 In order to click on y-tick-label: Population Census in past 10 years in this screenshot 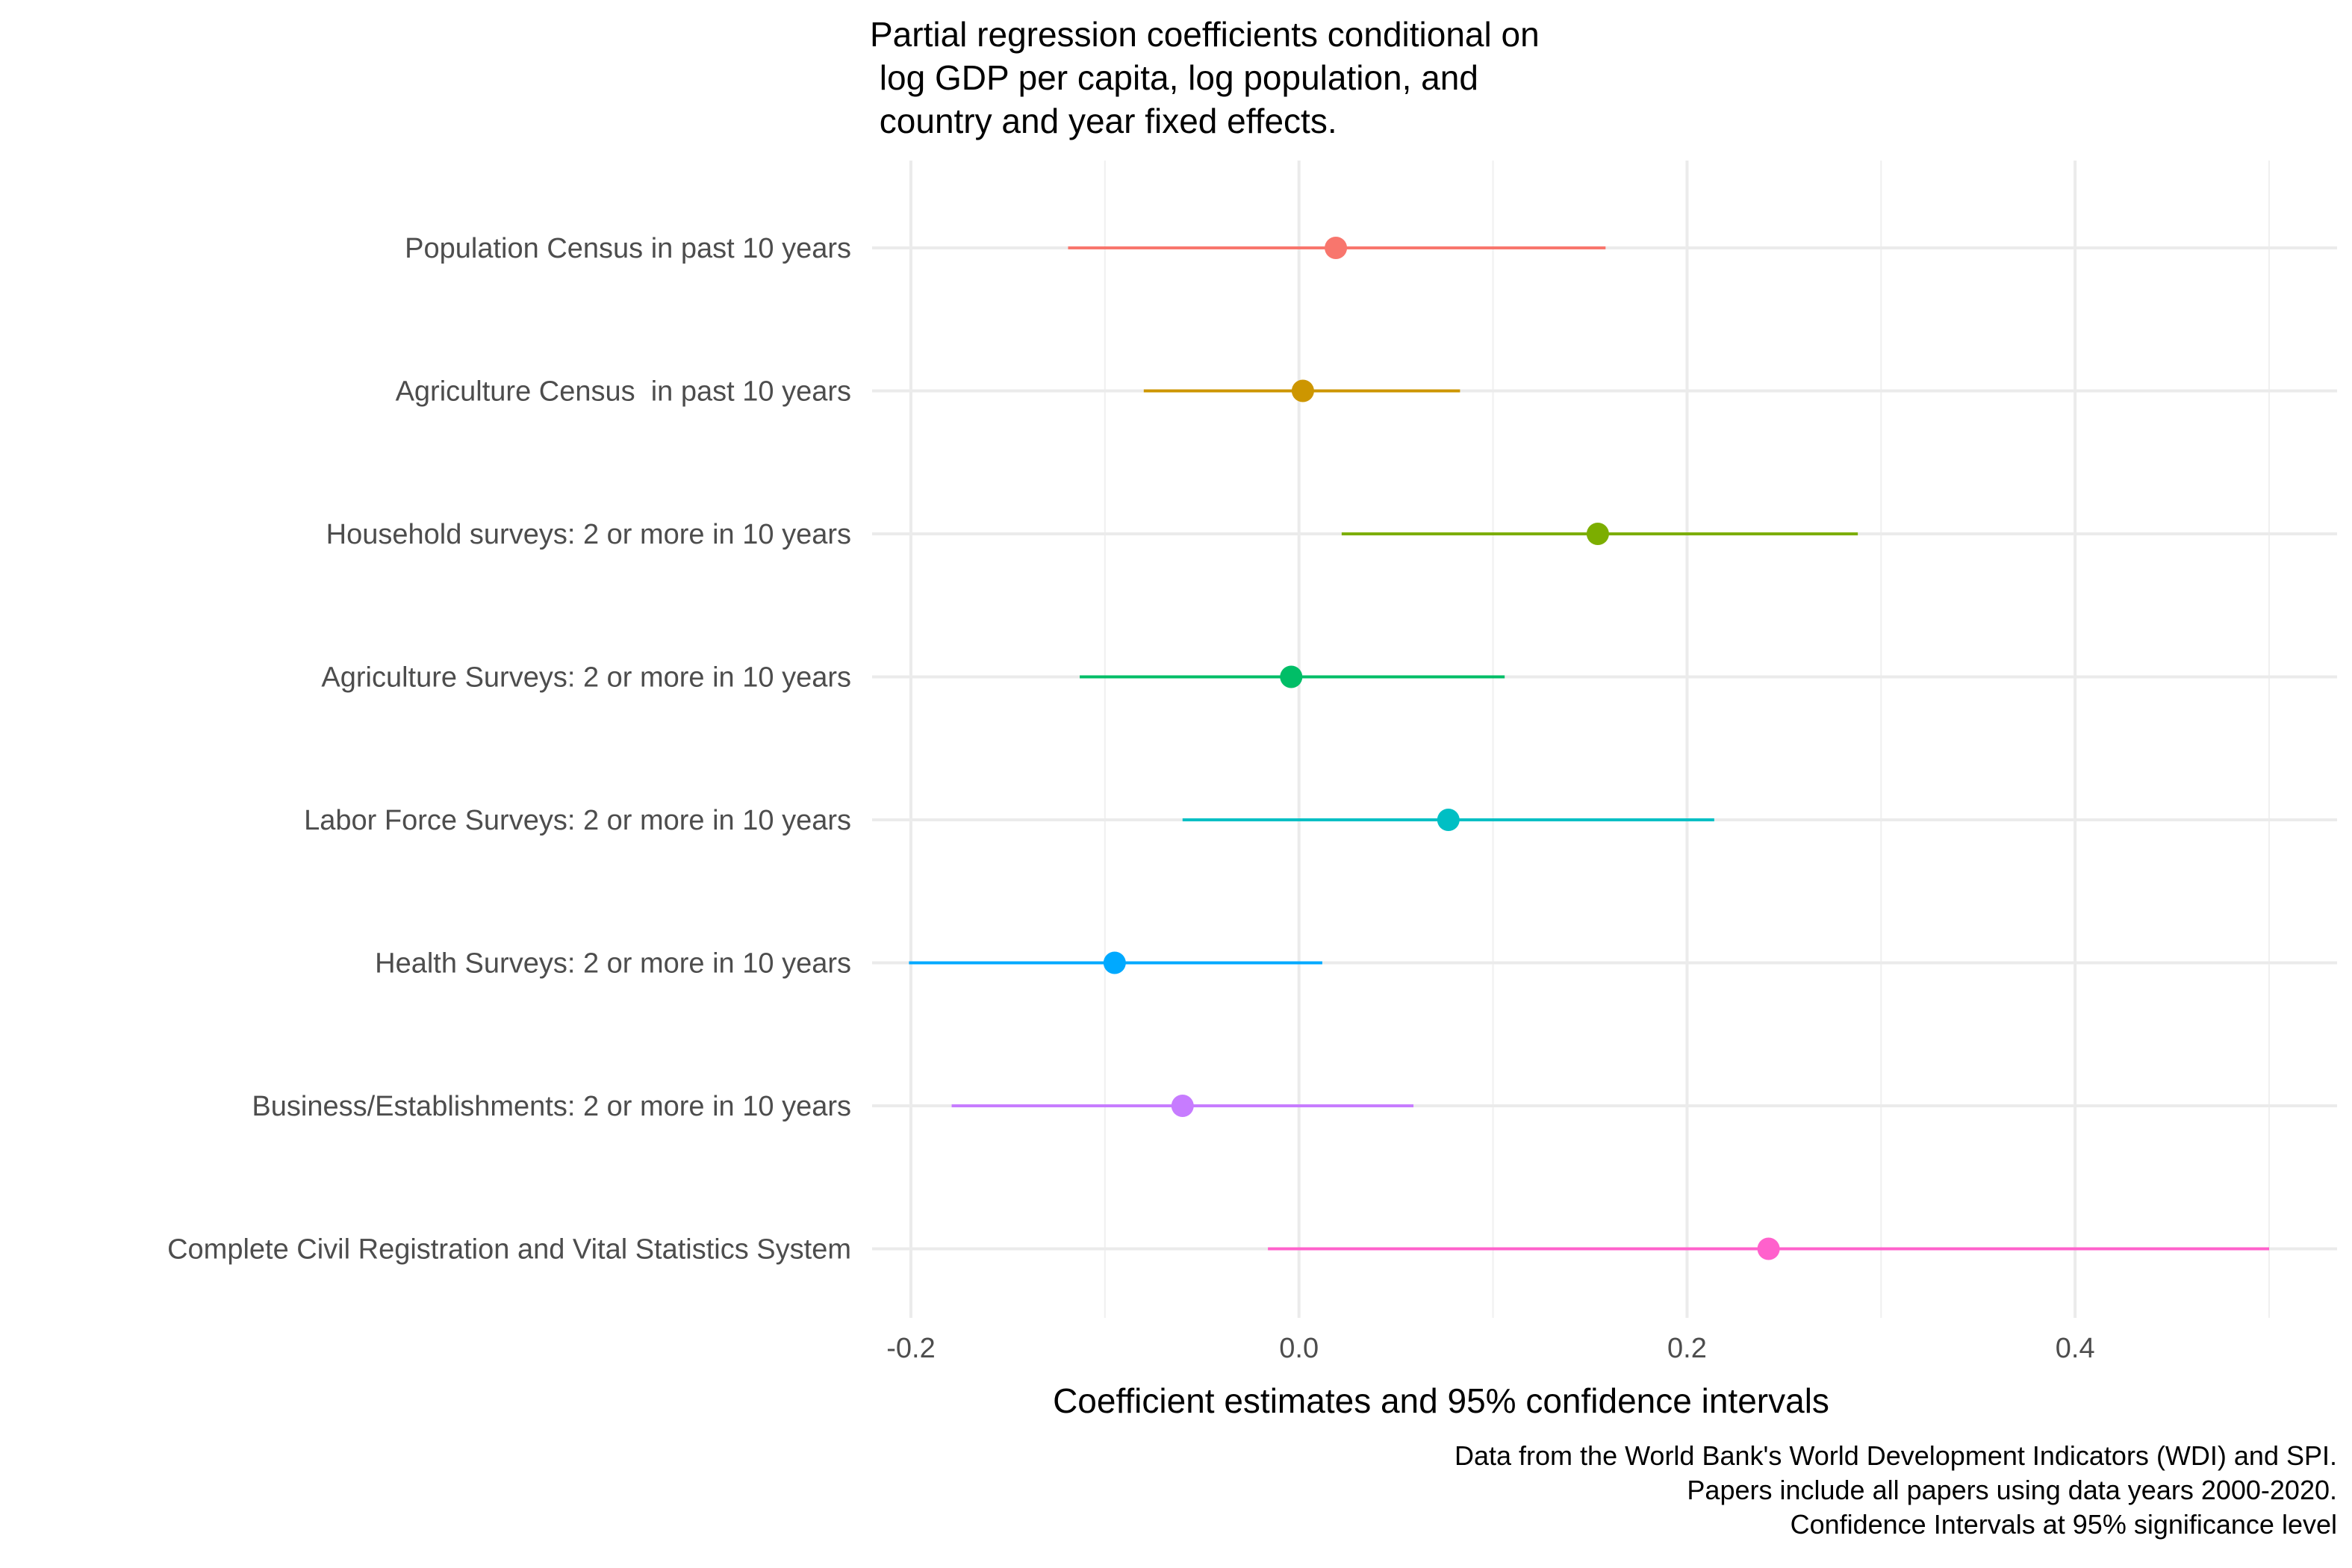, I will do `click(628, 248)`.